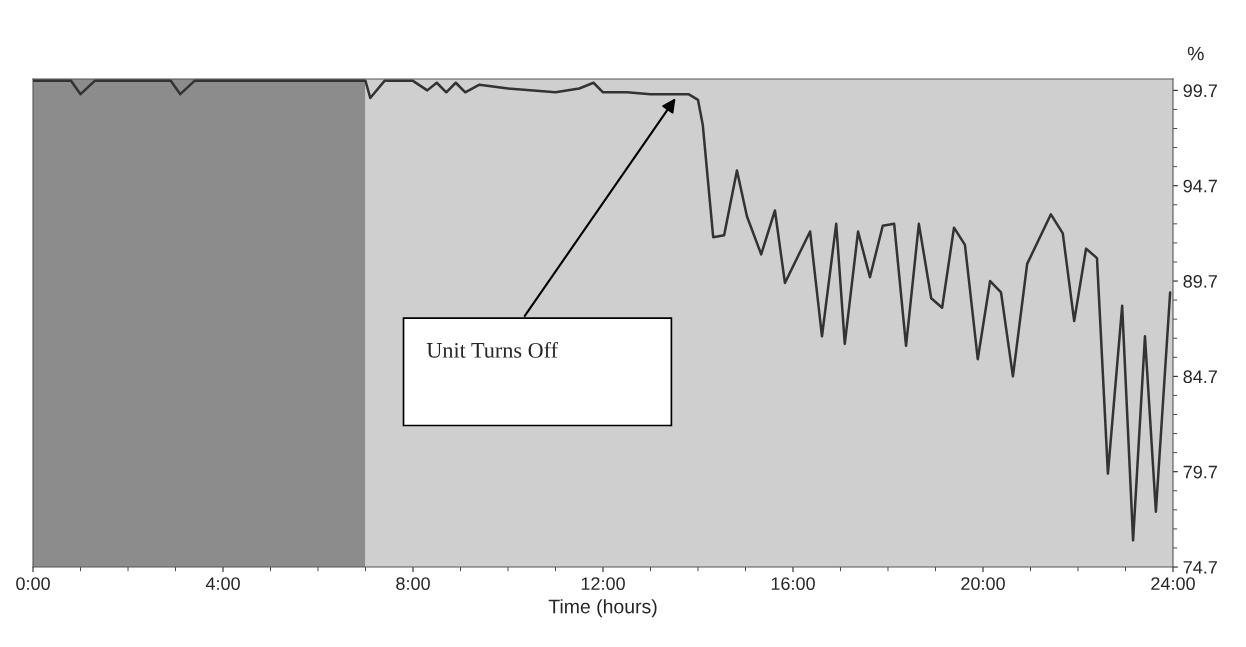  I want to click on x-tick-label: 24:00, so click(1173, 584).